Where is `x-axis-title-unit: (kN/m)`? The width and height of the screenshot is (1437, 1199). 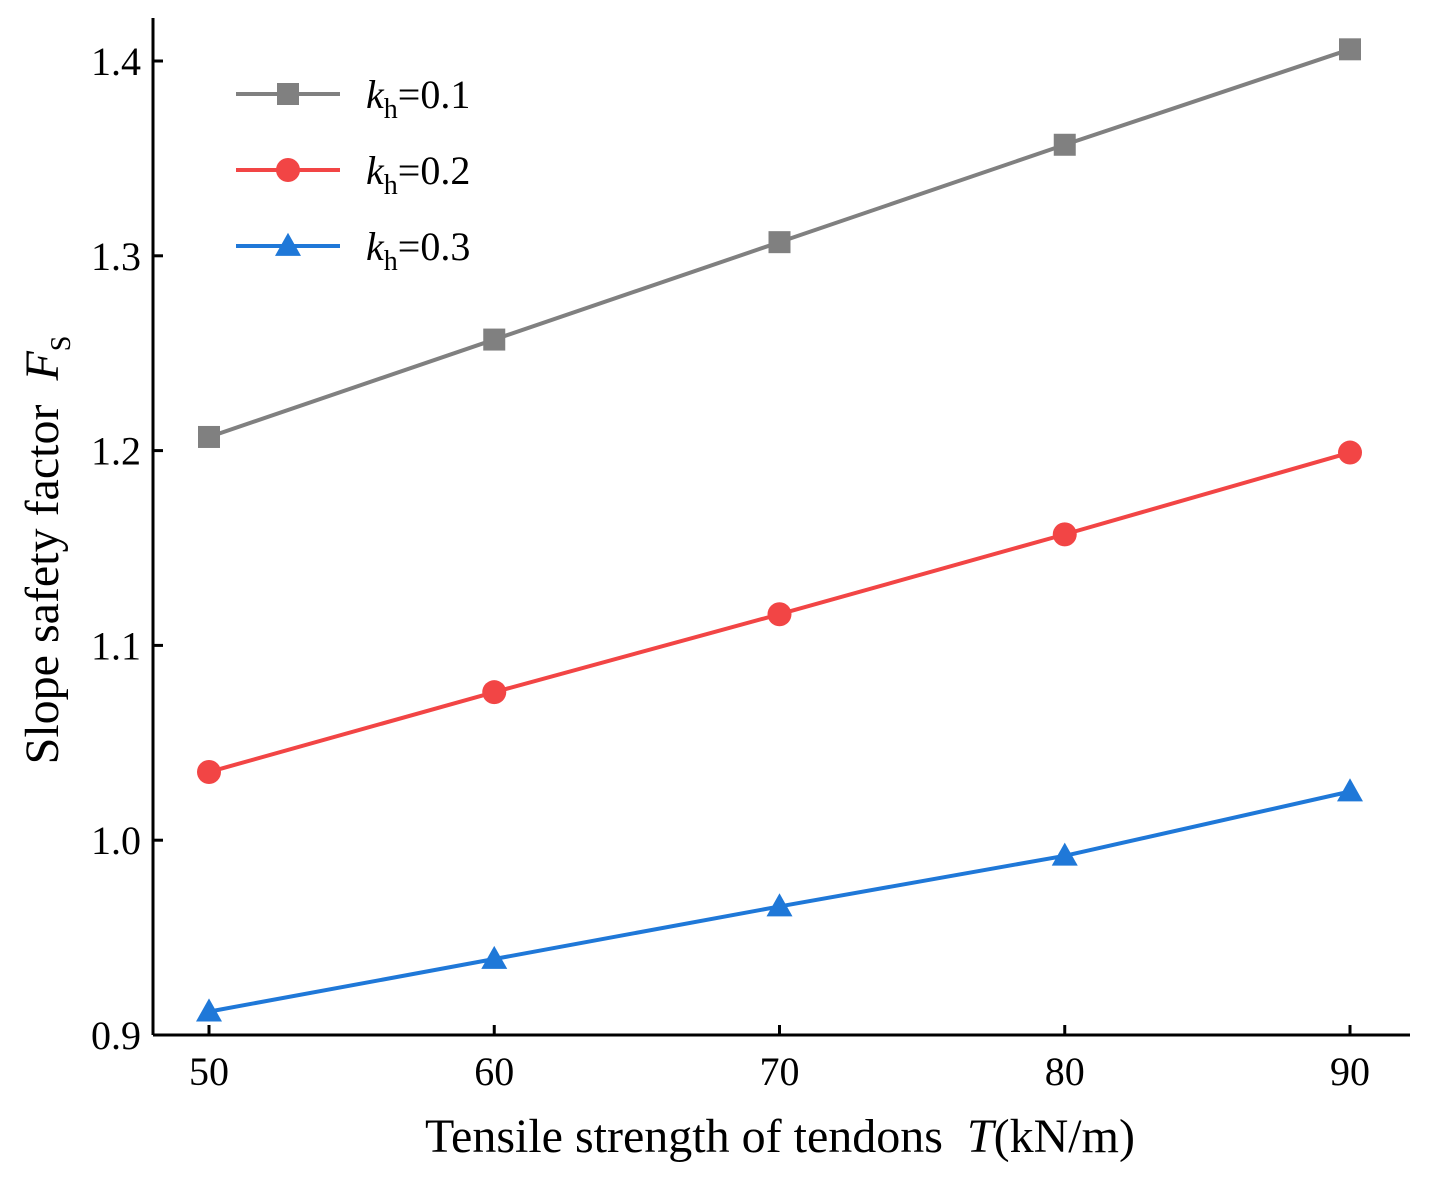
x-axis-title-unit: (kN/m) is located at coordinates (1064, 1136).